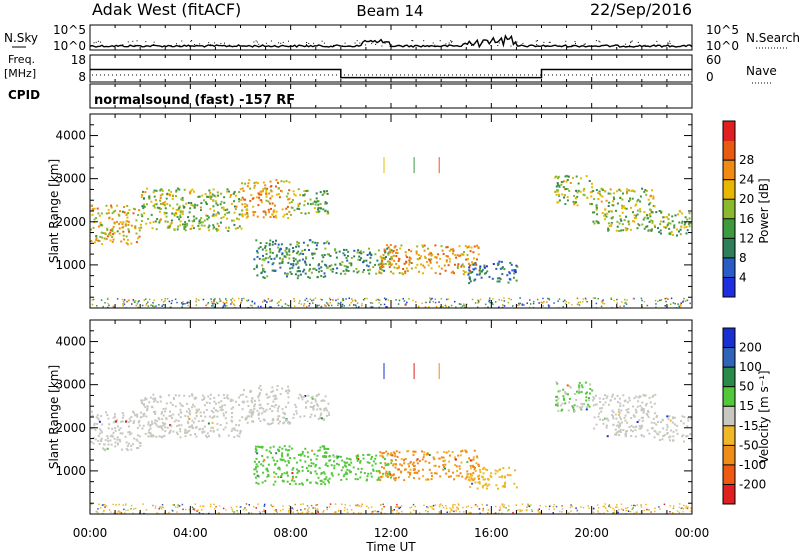 The height and width of the screenshot is (554, 800). What do you see at coordinates (743, 277) in the screenshot?
I see `colorbar-tick-label: 4` at bounding box center [743, 277].